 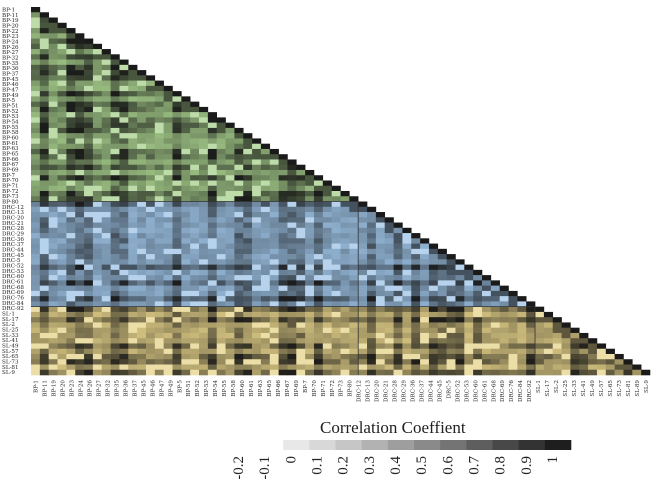 What do you see at coordinates (10, 139) in the screenshot?
I see `y-tick-label: BP-60` at bounding box center [10, 139].